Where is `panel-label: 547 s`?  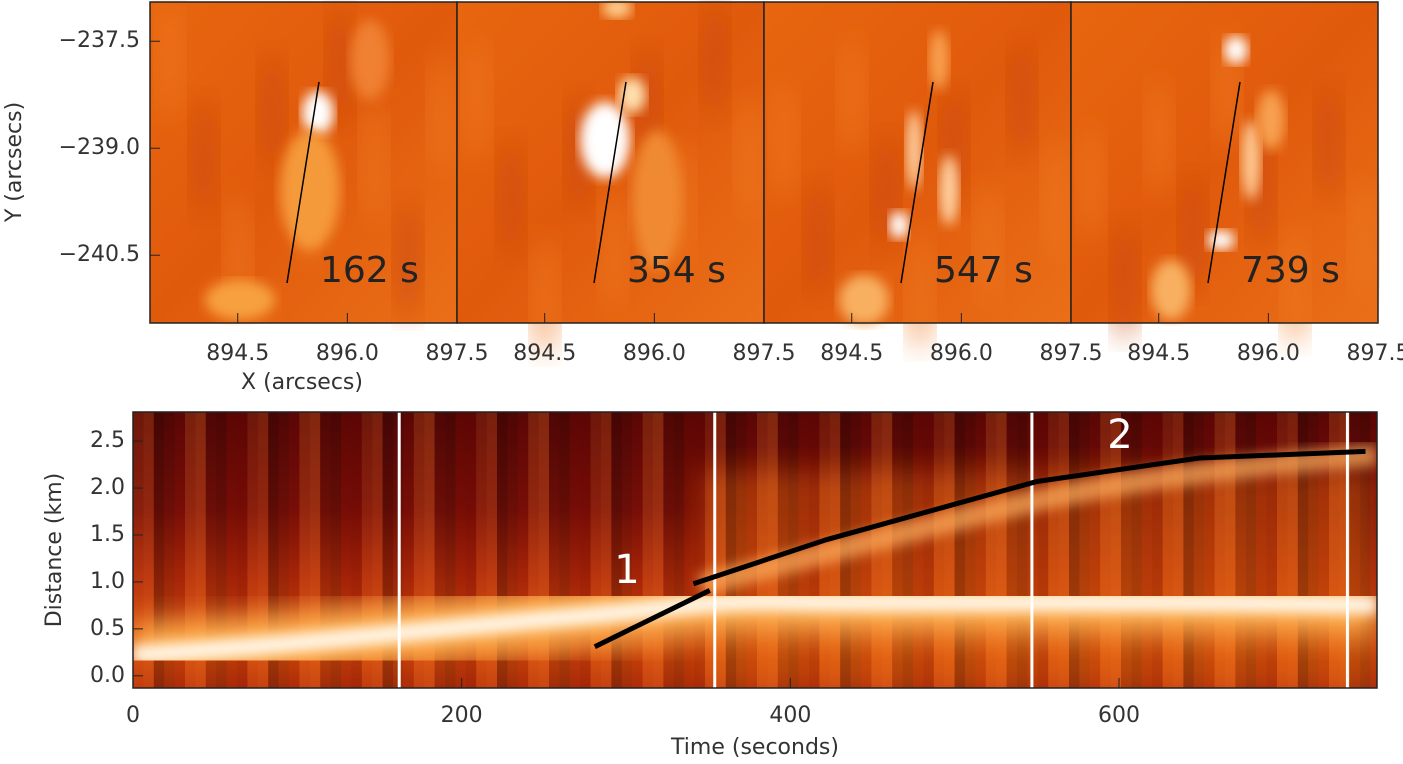
panel-label: 547 s is located at coordinates (983, 270).